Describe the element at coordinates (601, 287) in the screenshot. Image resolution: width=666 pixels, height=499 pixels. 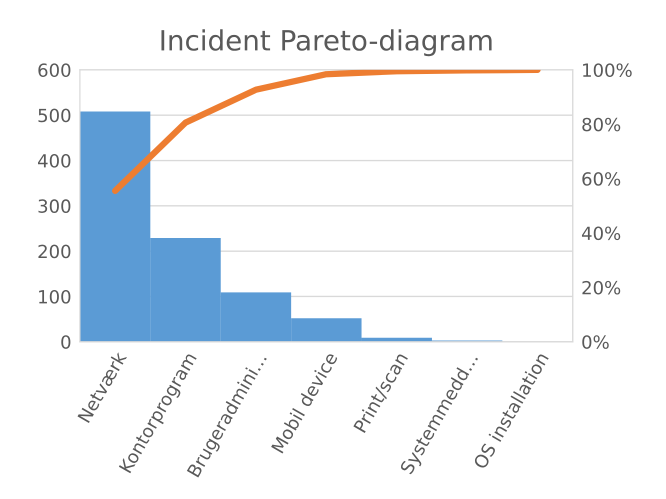
I see `y2-tick-label: 20%` at that location.